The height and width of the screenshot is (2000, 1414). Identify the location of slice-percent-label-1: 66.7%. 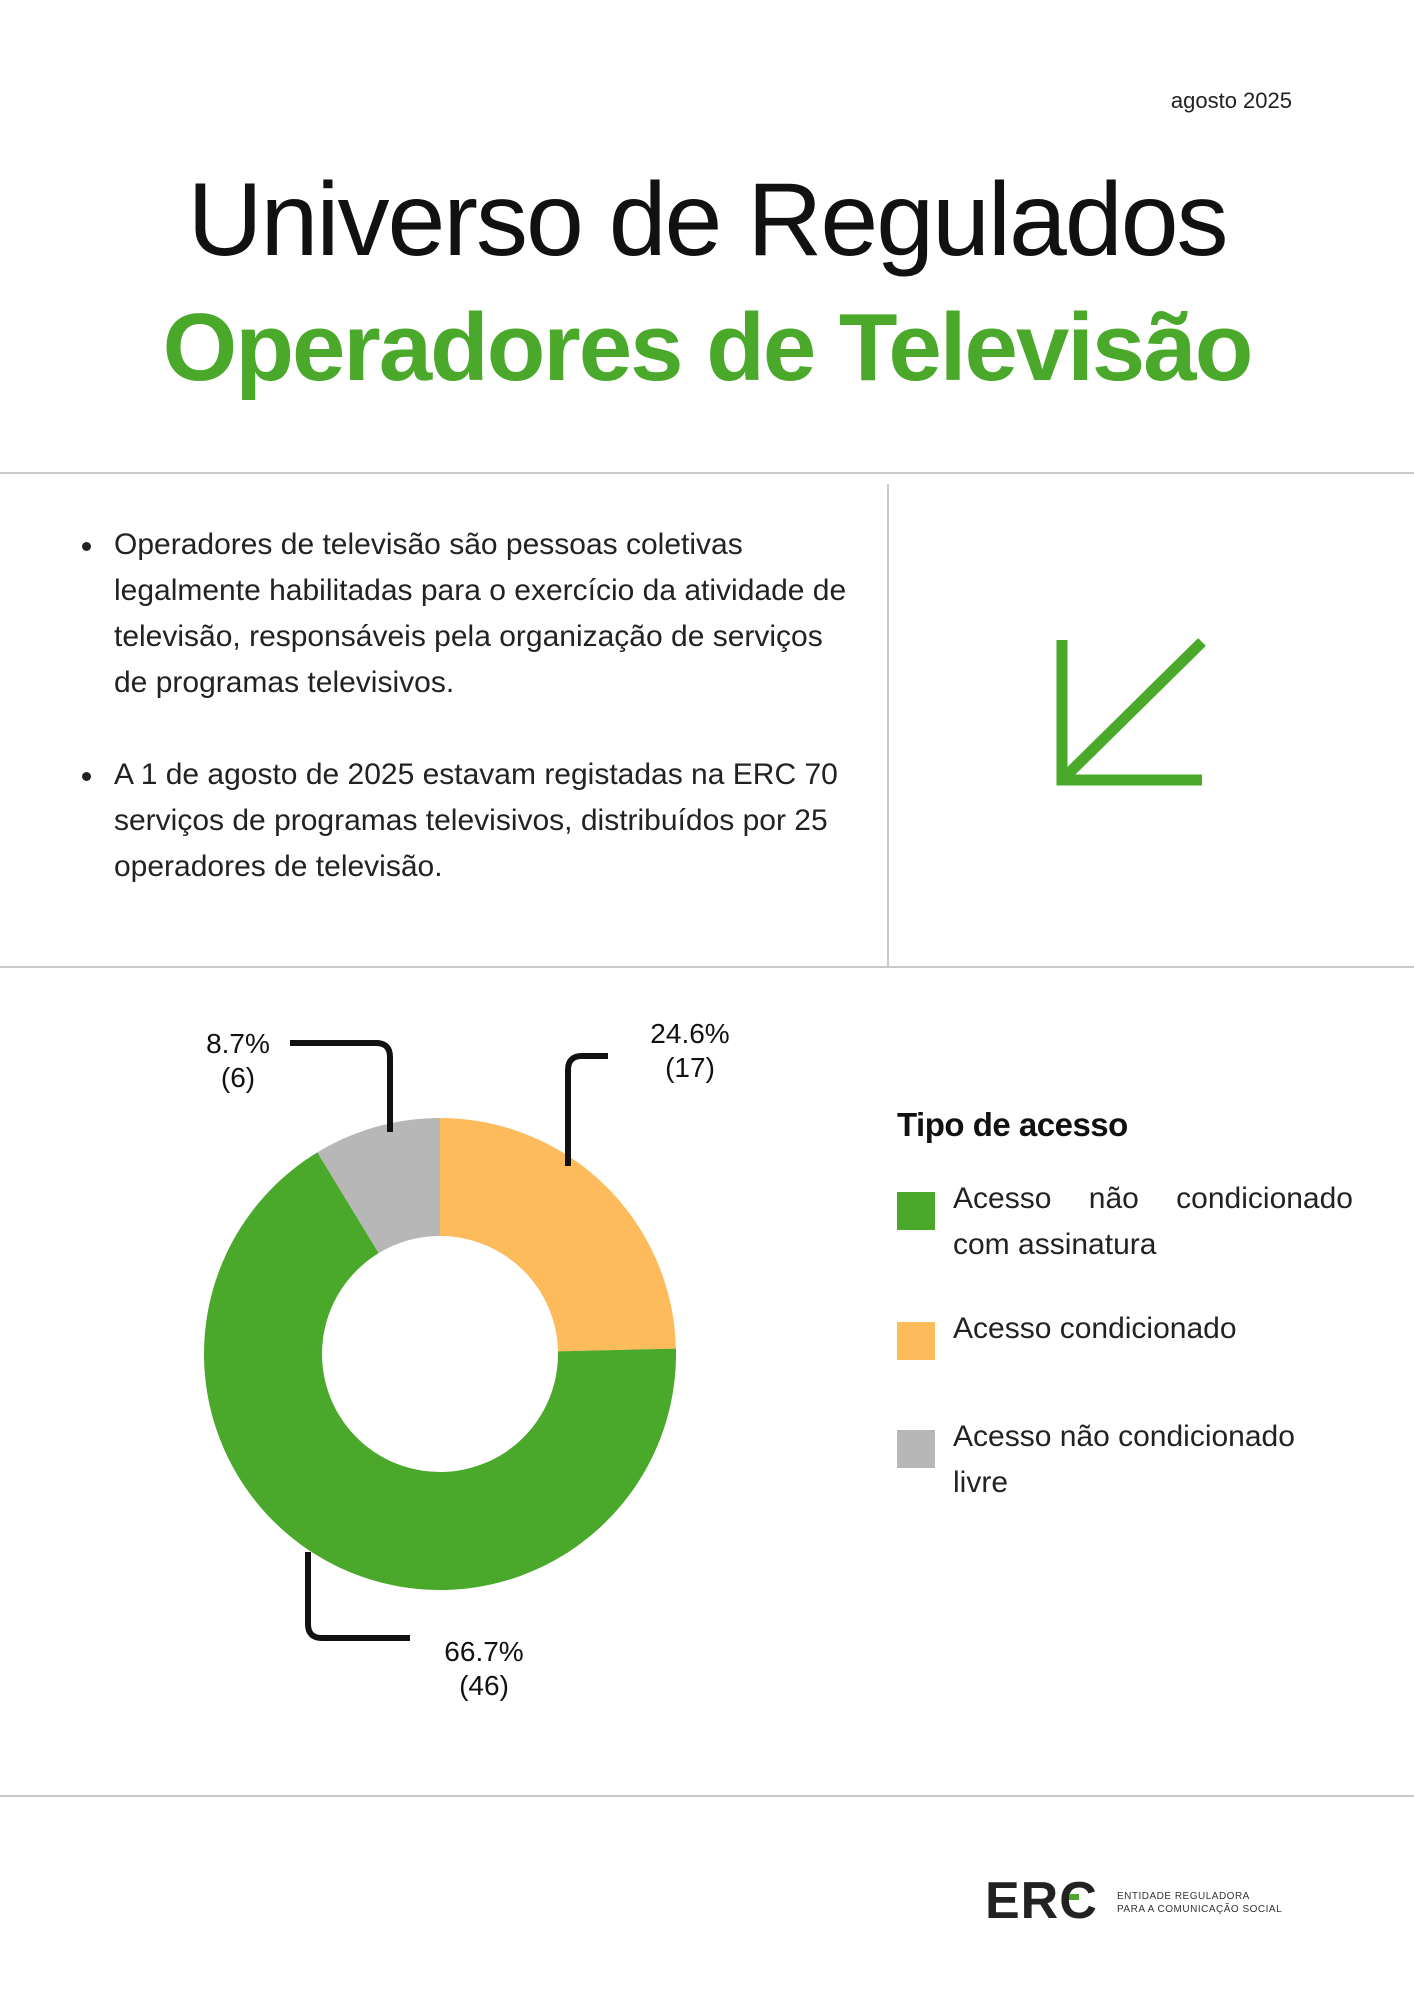
(483, 1651).